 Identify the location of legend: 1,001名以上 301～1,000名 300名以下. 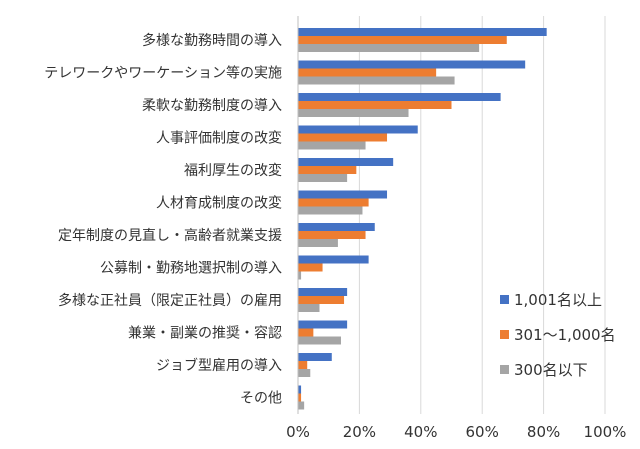
(558, 335).